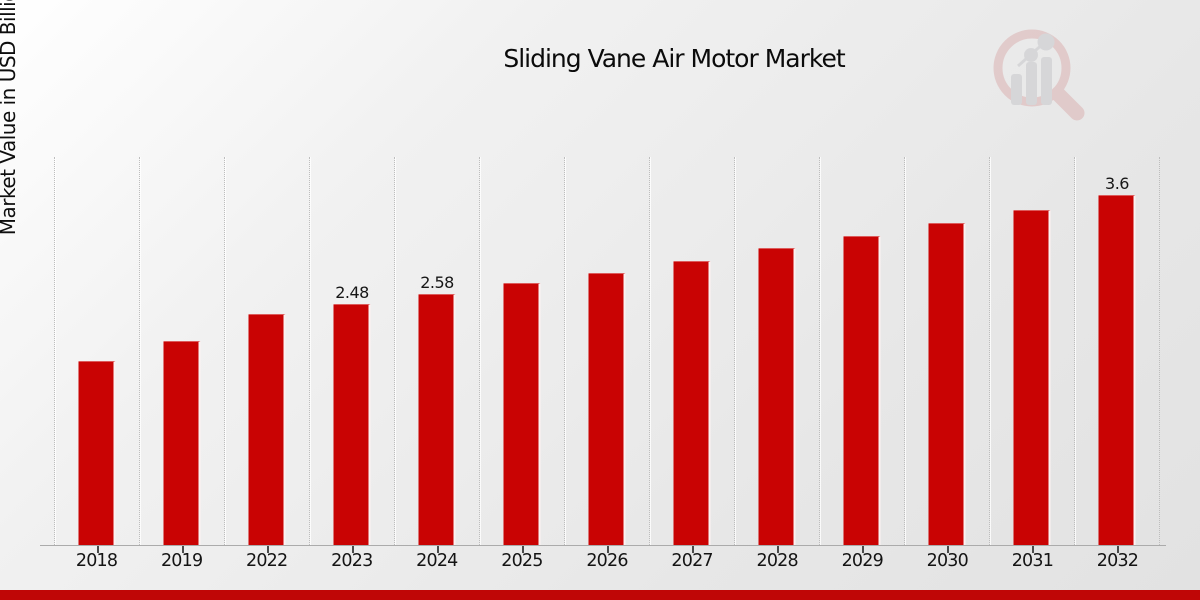 This screenshot has width=1200, height=600. I want to click on chart-column-2032: 3.6, so click(1117, 355).